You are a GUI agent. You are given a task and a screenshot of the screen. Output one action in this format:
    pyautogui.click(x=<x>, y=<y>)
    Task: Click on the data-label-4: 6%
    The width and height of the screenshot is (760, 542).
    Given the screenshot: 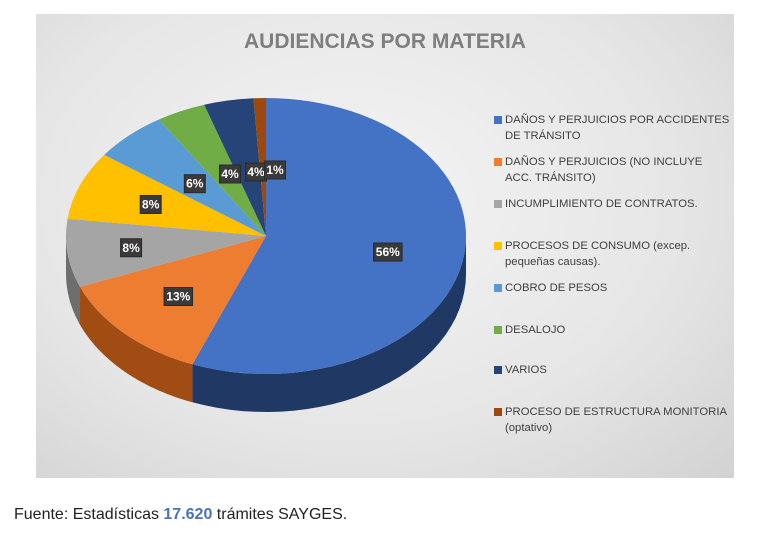 What is the action you would take?
    pyautogui.click(x=194, y=184)
    